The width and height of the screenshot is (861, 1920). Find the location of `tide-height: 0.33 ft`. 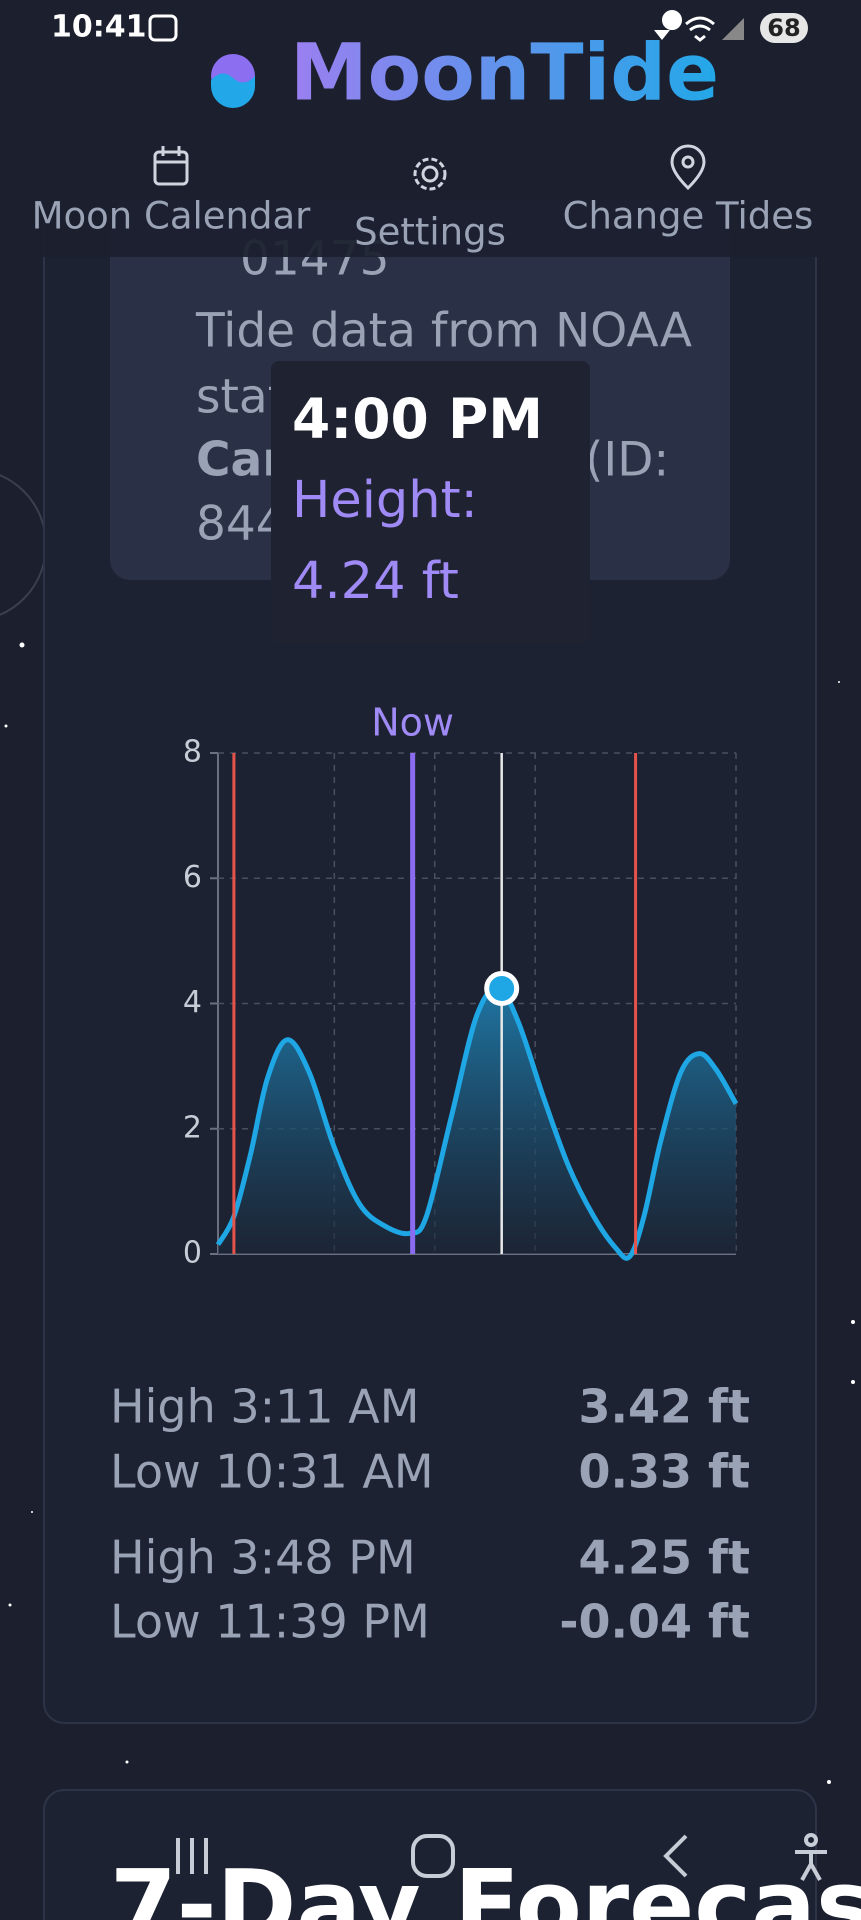

tide-height: 0.33 ft is located at coordinates (664, 1472).